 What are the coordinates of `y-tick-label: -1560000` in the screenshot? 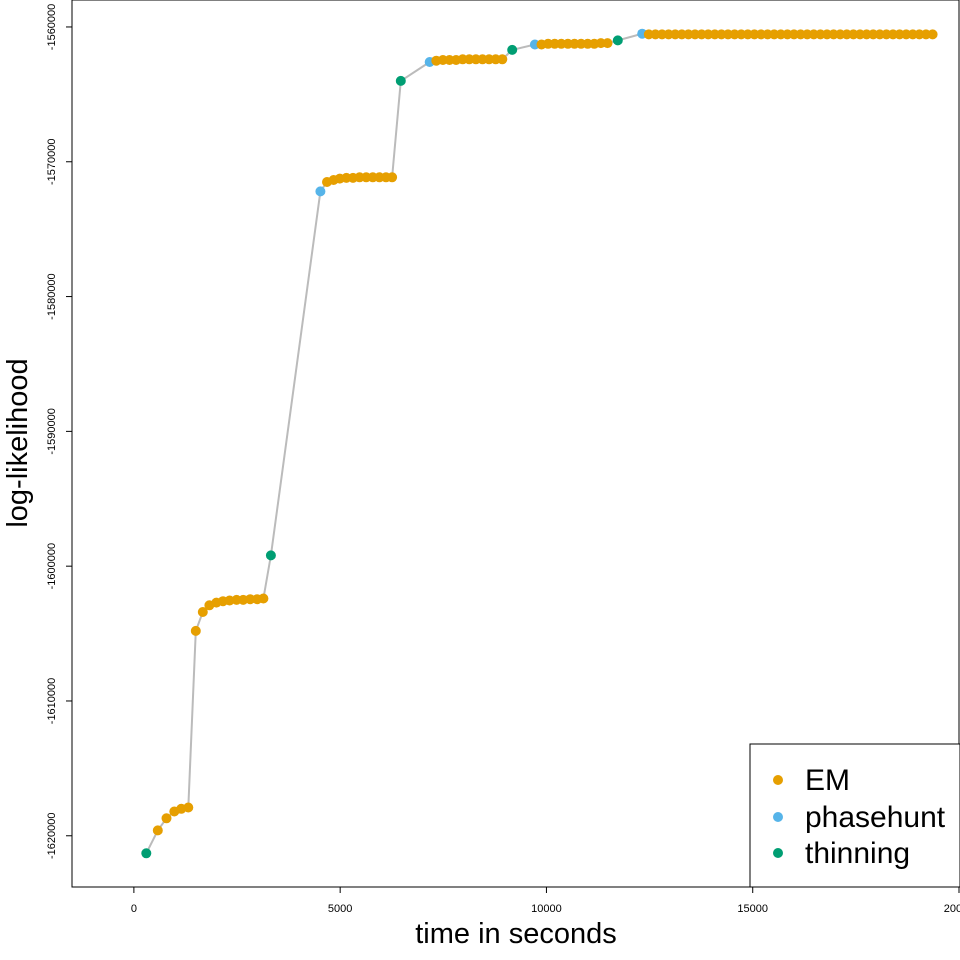 It's located at (52, 27).